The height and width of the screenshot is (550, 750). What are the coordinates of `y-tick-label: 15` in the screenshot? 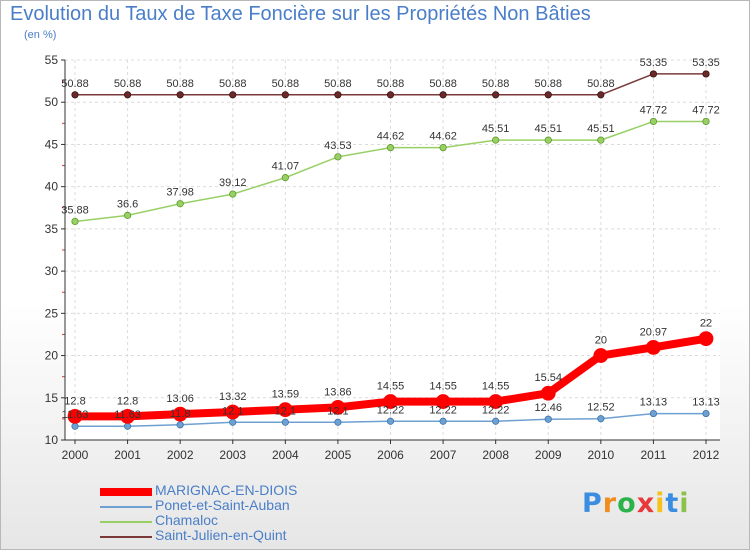 It's located at (52, 398).